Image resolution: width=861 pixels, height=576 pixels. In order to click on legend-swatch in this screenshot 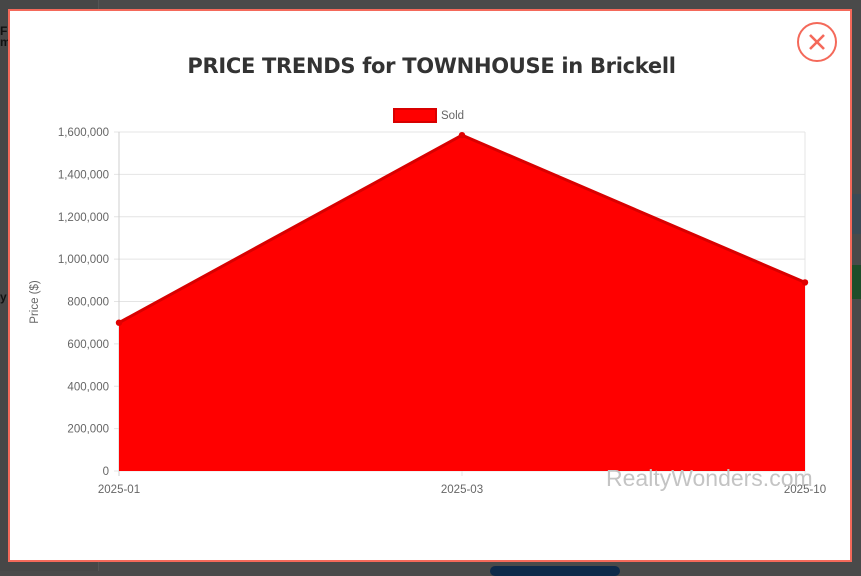, I will do `click(415, 115)`.